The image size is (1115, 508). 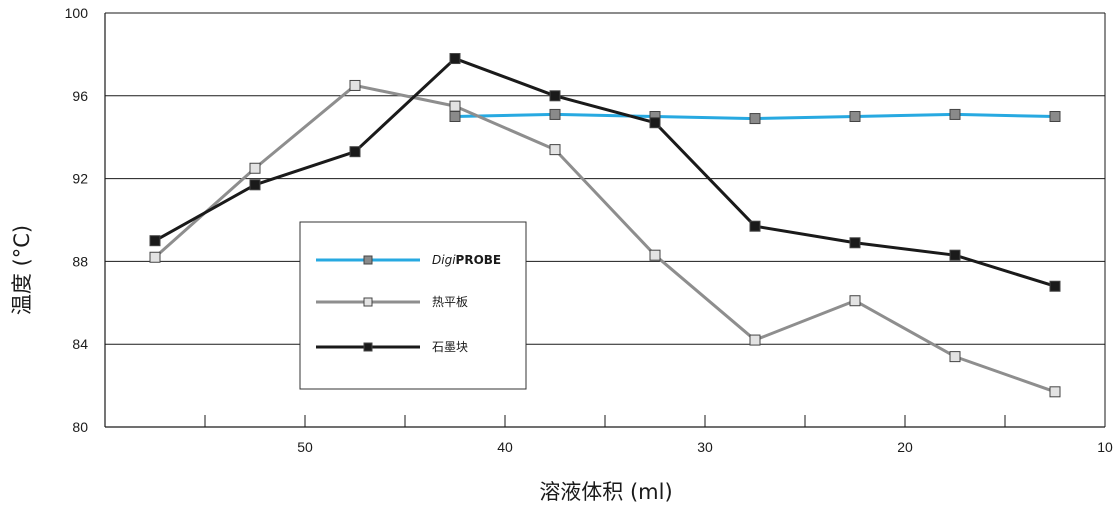 I want to click on y-tick-label: 92, so click(x=80, y=179).